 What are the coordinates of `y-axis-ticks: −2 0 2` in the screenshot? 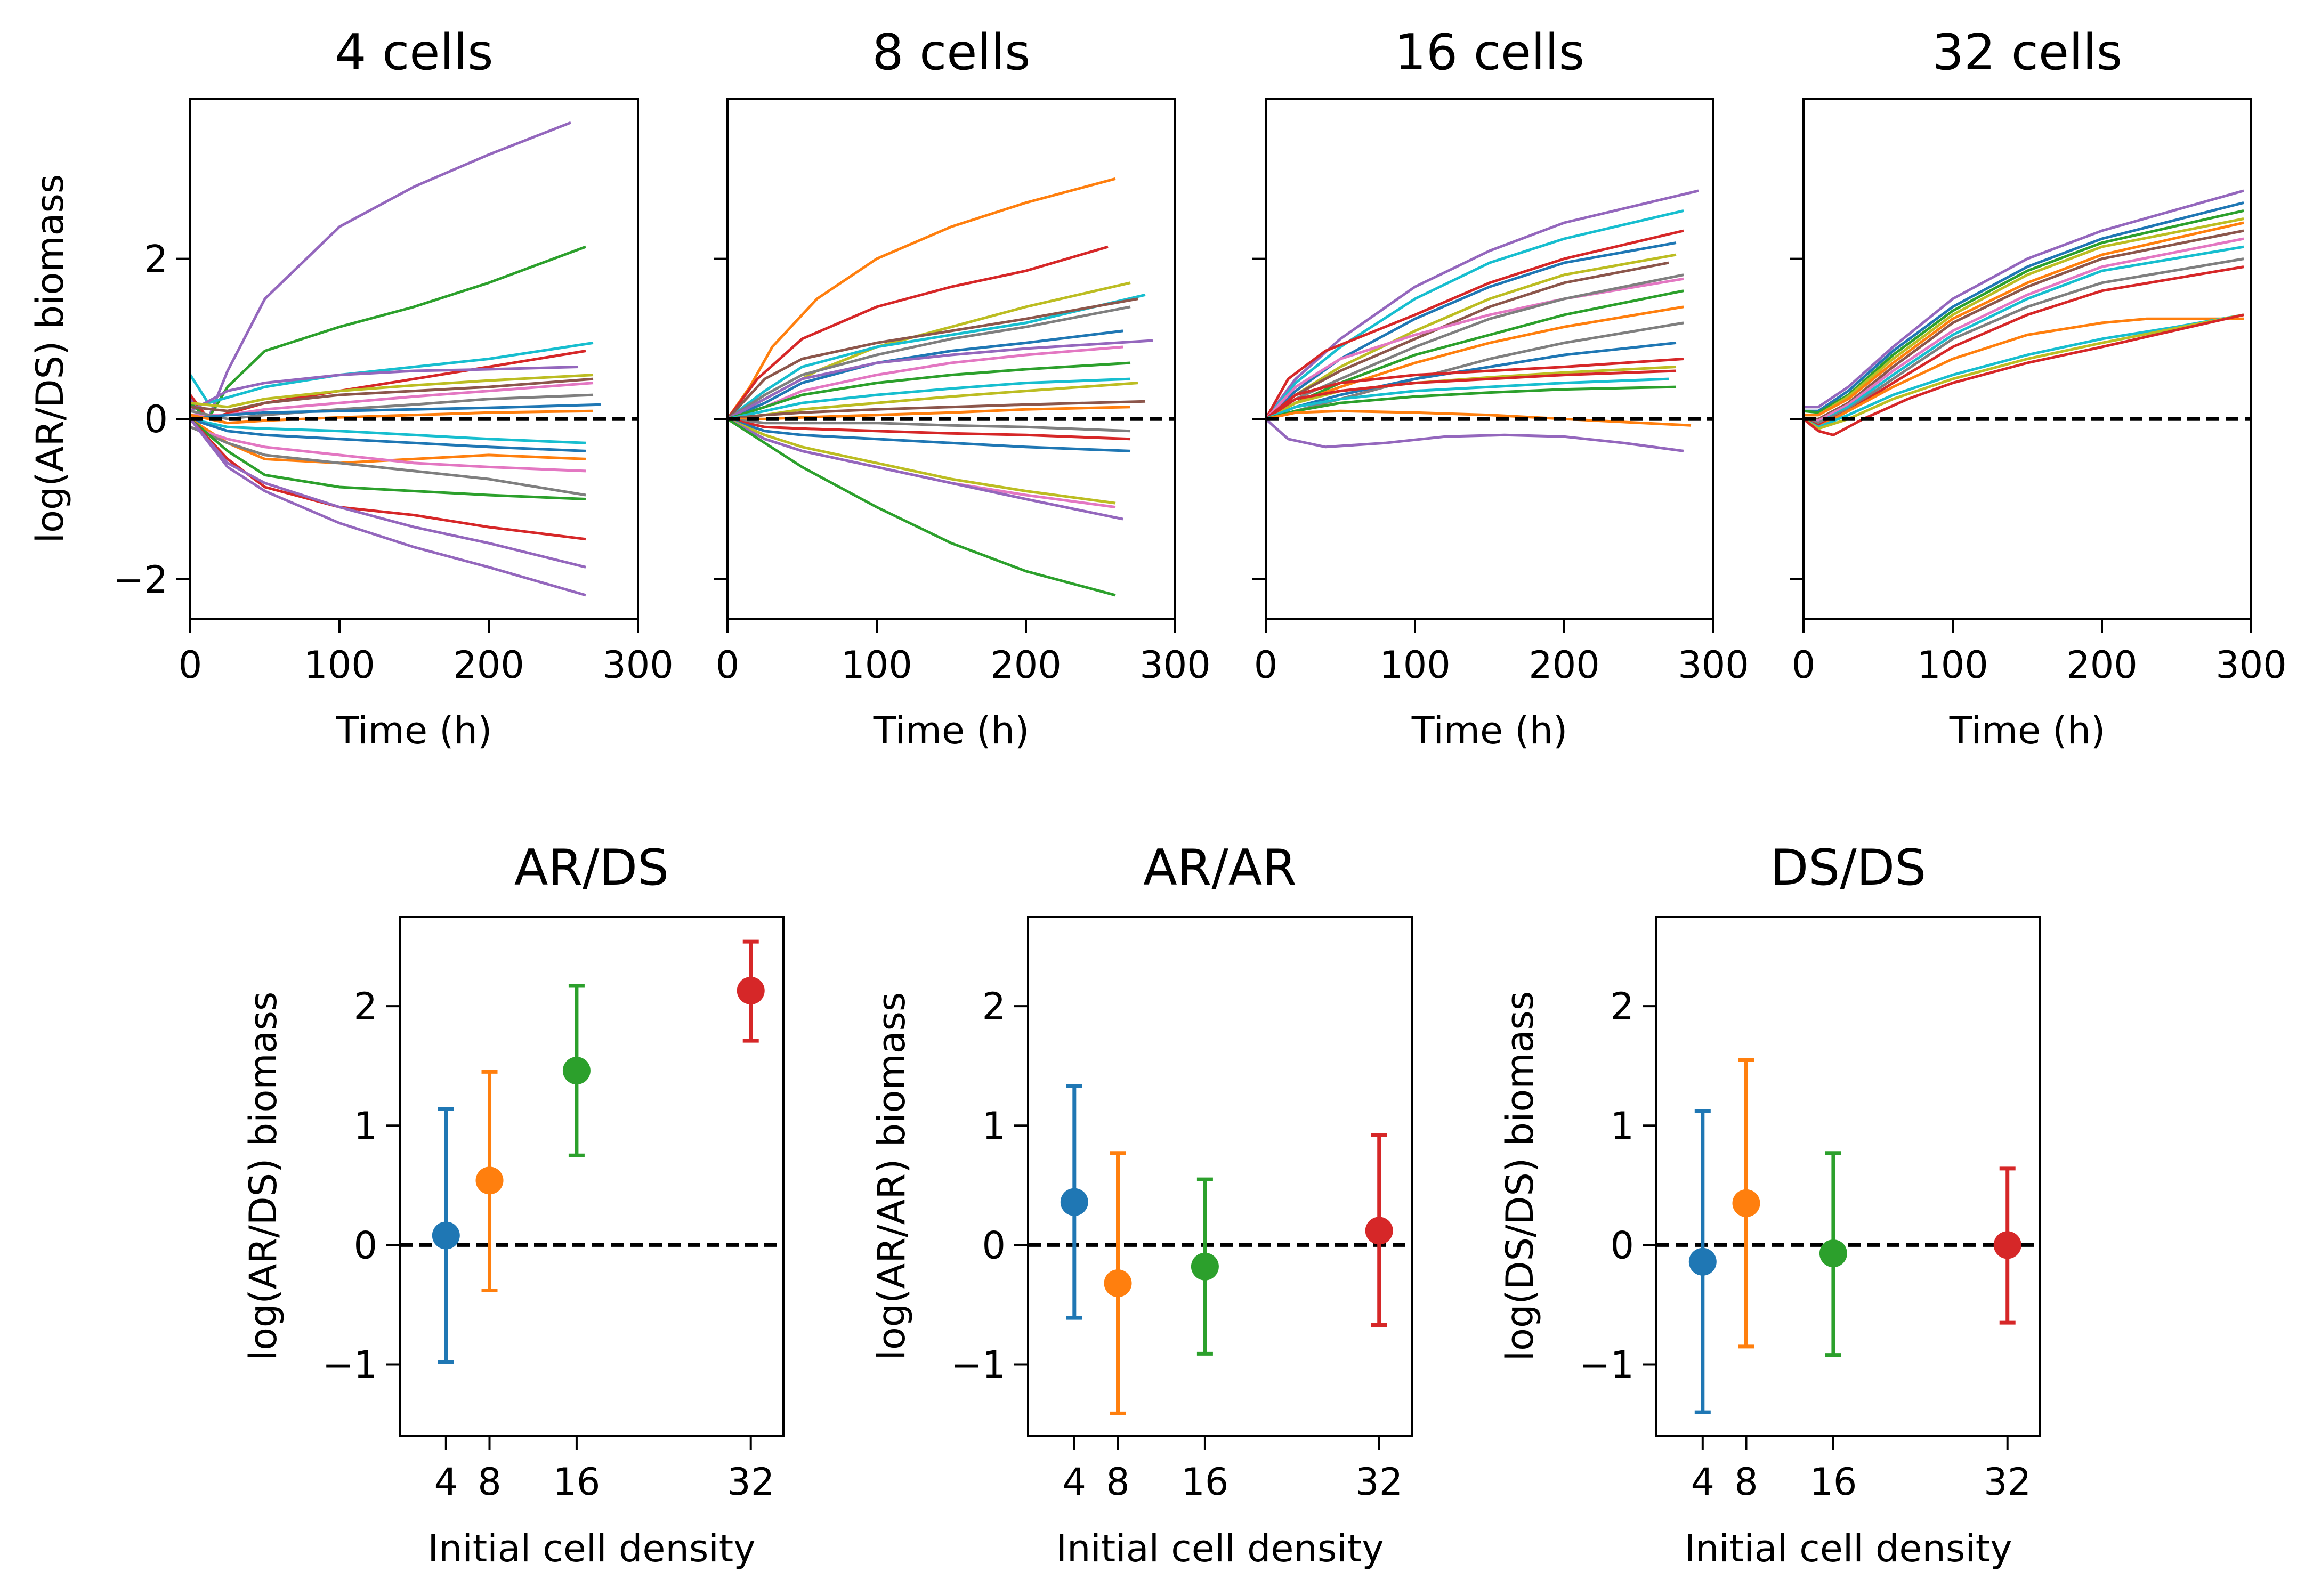 It's located at (151, 420).